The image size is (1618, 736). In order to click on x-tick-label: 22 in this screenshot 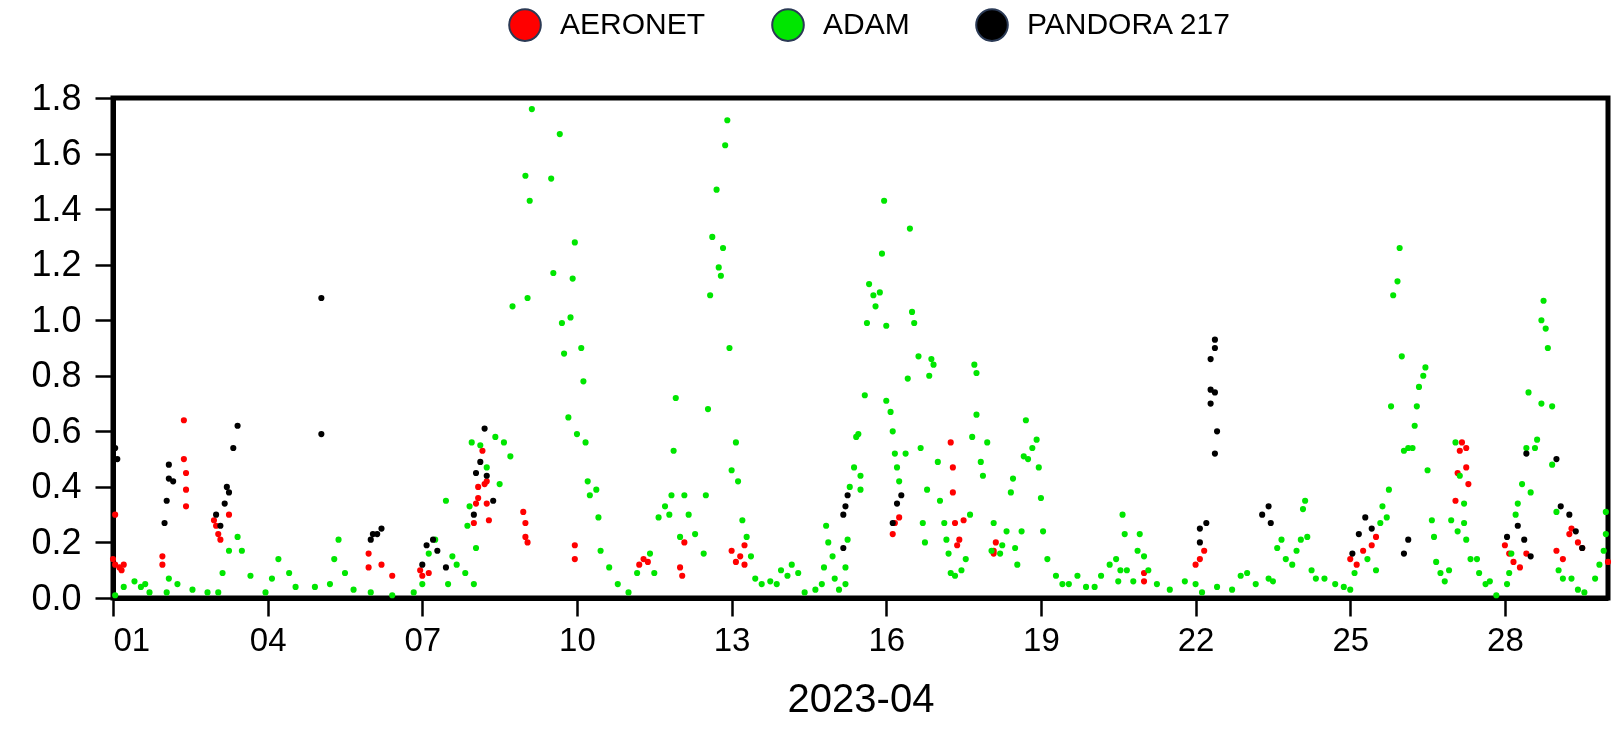, I will do `click(1196, 639)`.